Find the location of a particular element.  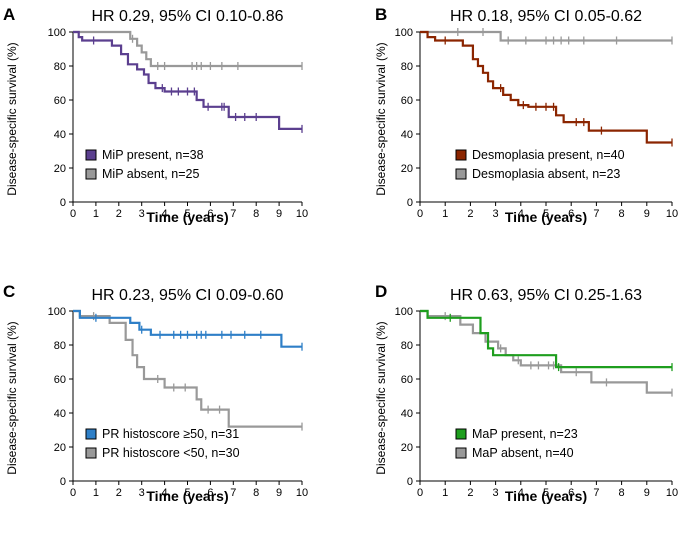

chart-title: HR 0.18, 95% CI 0.05-0.62 is located at coordinates (546, 16).